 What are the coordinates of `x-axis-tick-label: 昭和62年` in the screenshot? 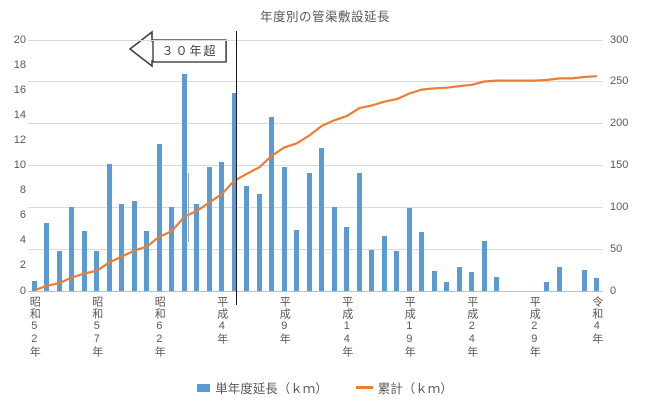 It's located at (159, 327).